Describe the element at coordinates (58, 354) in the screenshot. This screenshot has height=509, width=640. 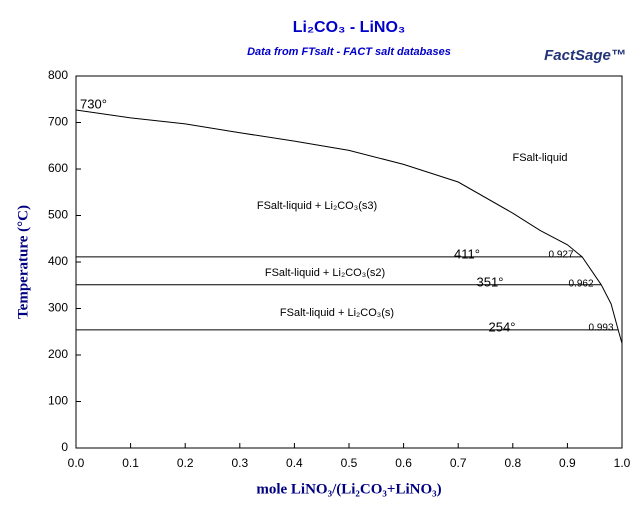
I see `y-tick-label: 200` at that location.